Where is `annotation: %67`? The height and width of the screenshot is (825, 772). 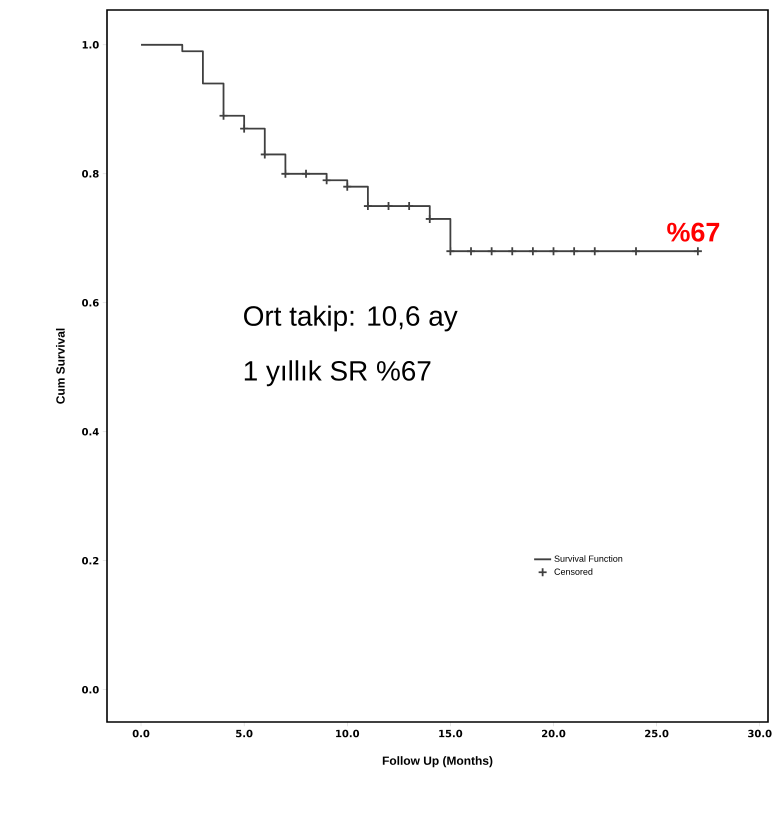
annotation: %67 is located at coordinates (693, 232).